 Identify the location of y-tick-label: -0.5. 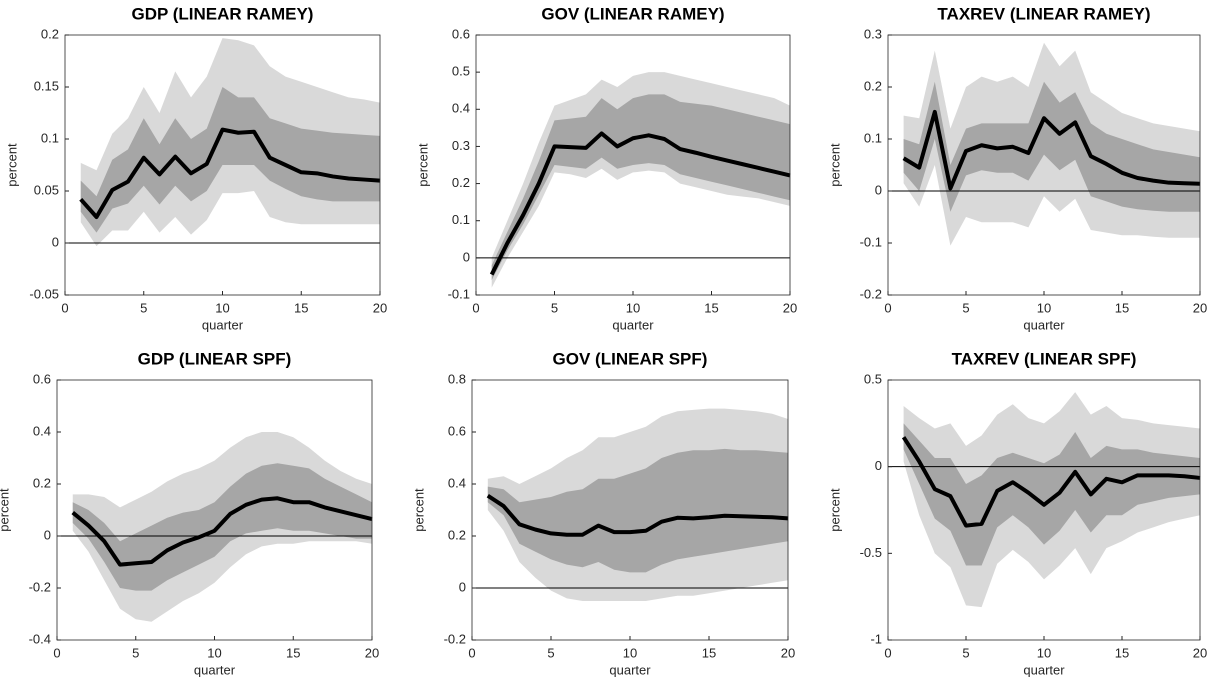
(871, 552).